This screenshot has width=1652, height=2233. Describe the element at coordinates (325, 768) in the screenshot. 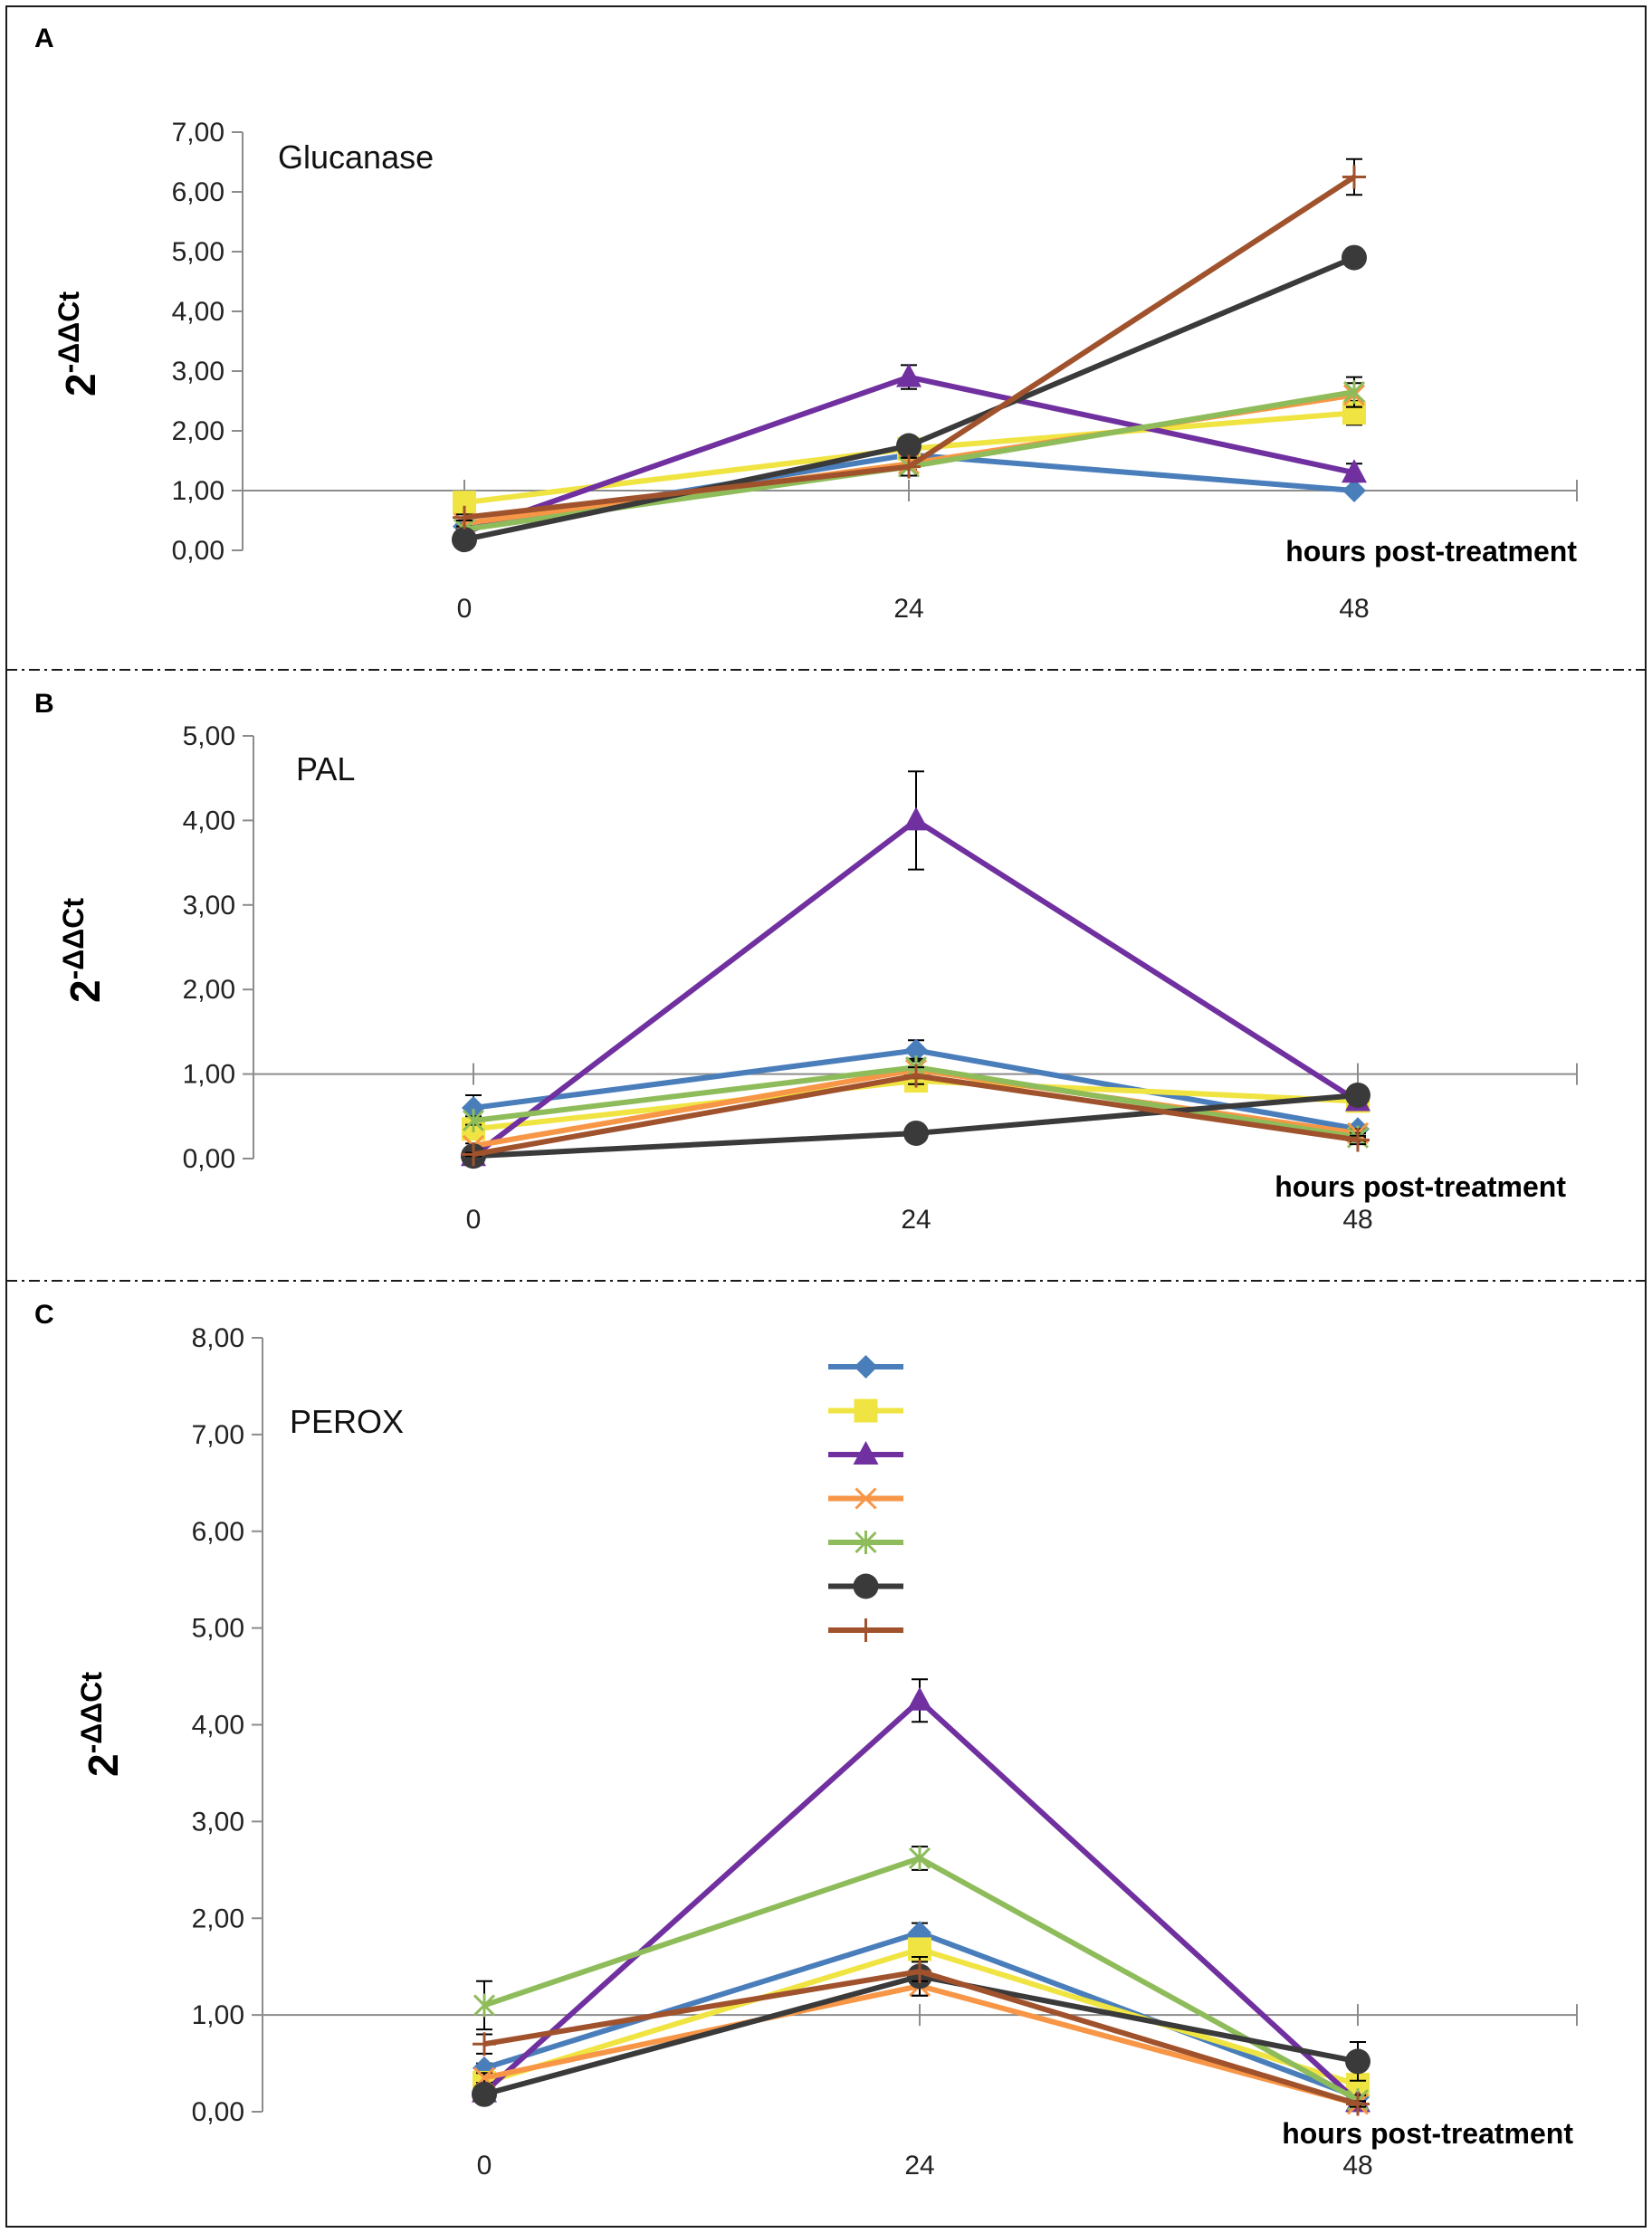

I see `chart-title: PAL` at that location.